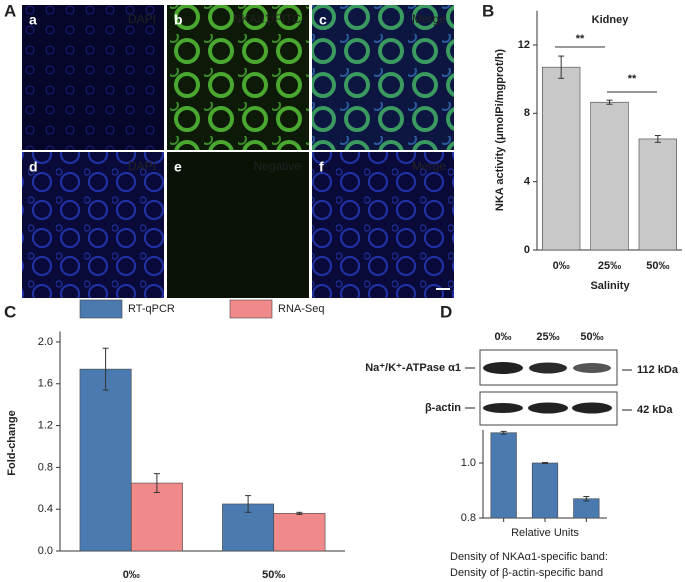 The image size is (685, 582). What do you see at coordinates (267, 19) in the screenshot?
I see `micrograph-stain: NKAα1/FITC` at bounding box center [267, 19].